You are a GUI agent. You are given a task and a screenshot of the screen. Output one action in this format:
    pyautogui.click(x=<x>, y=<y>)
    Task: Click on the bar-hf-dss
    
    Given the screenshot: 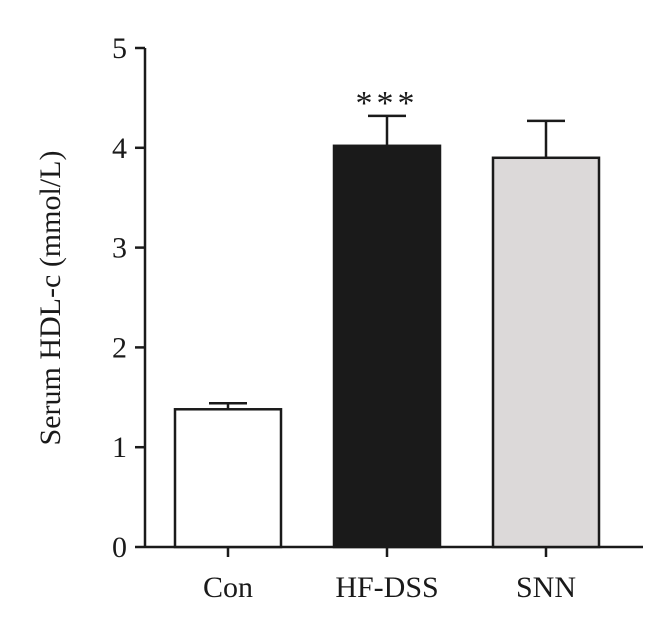 What is the action you would take?
    pyautogui.click(x=387, y=346)
    